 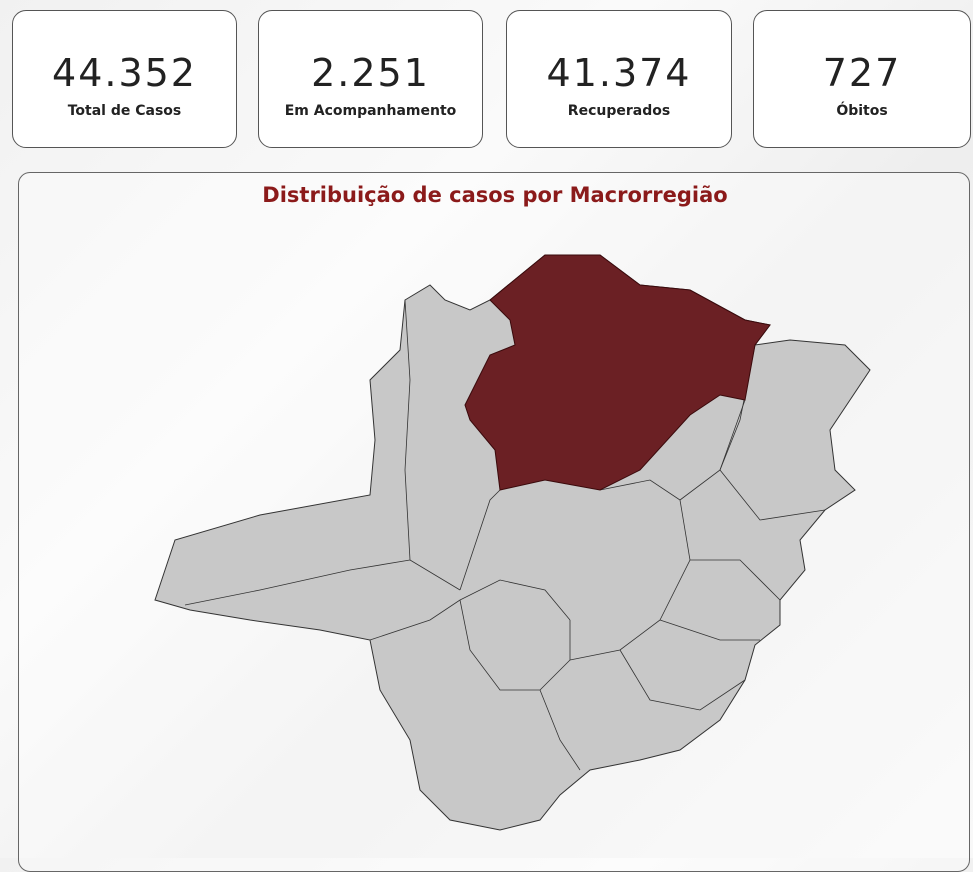 I want to click on kpi-card: 727 Óbitos, so click(x=862, y=79).